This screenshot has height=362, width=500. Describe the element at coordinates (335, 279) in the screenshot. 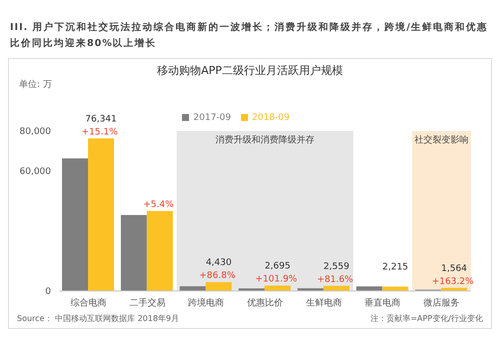

I see `annotation: +81.6%` at that location.